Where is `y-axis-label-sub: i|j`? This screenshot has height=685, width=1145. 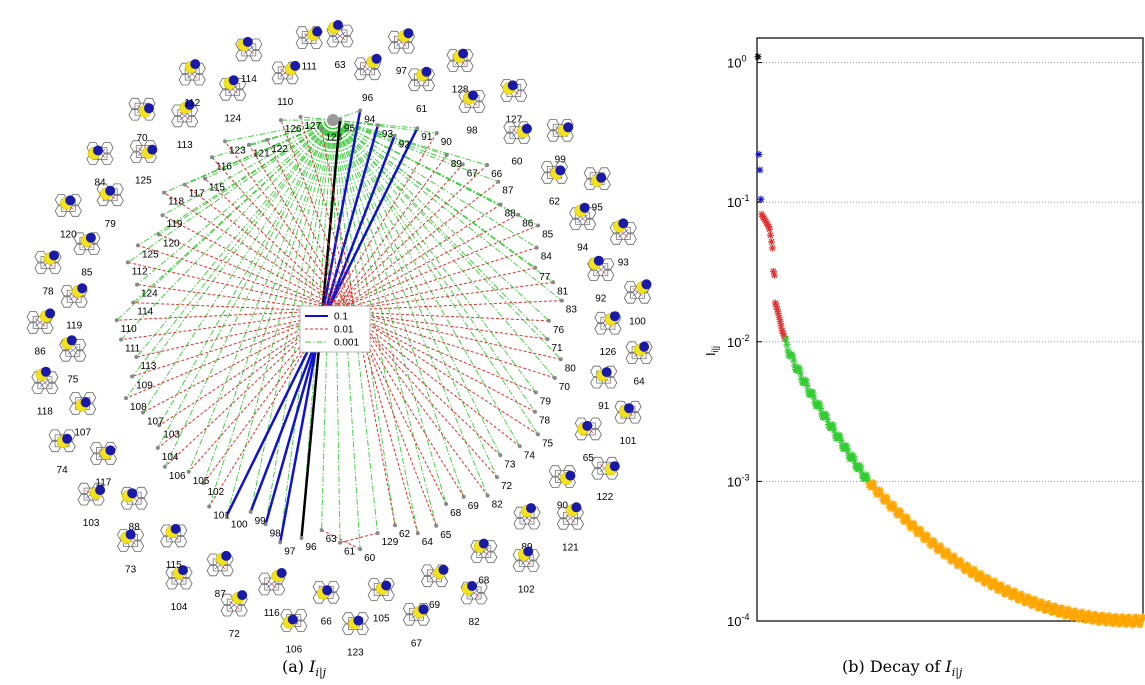 y-axis-label-sub: i|j is located at coordinates (715, 349).